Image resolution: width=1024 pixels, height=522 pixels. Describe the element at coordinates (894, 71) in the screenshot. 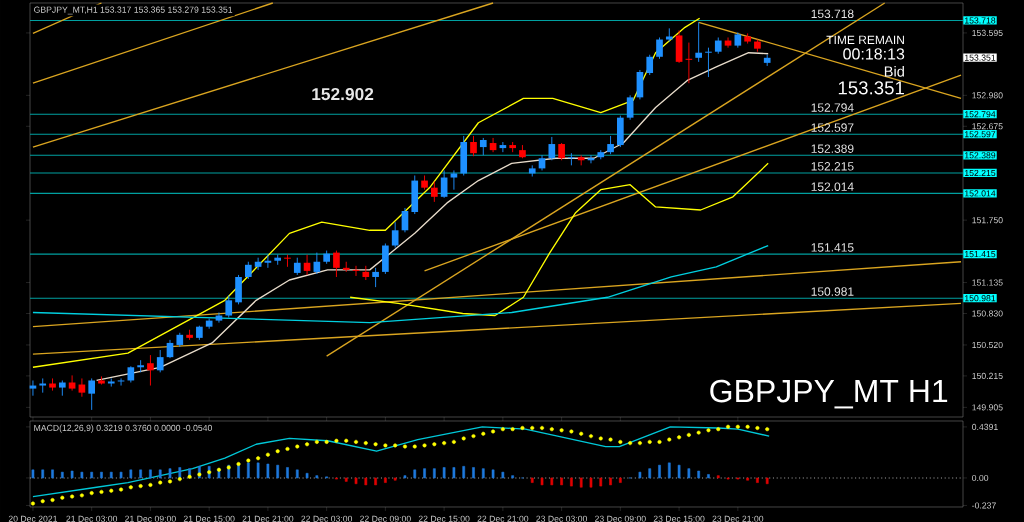

I see `annotation: Bid` at that location.